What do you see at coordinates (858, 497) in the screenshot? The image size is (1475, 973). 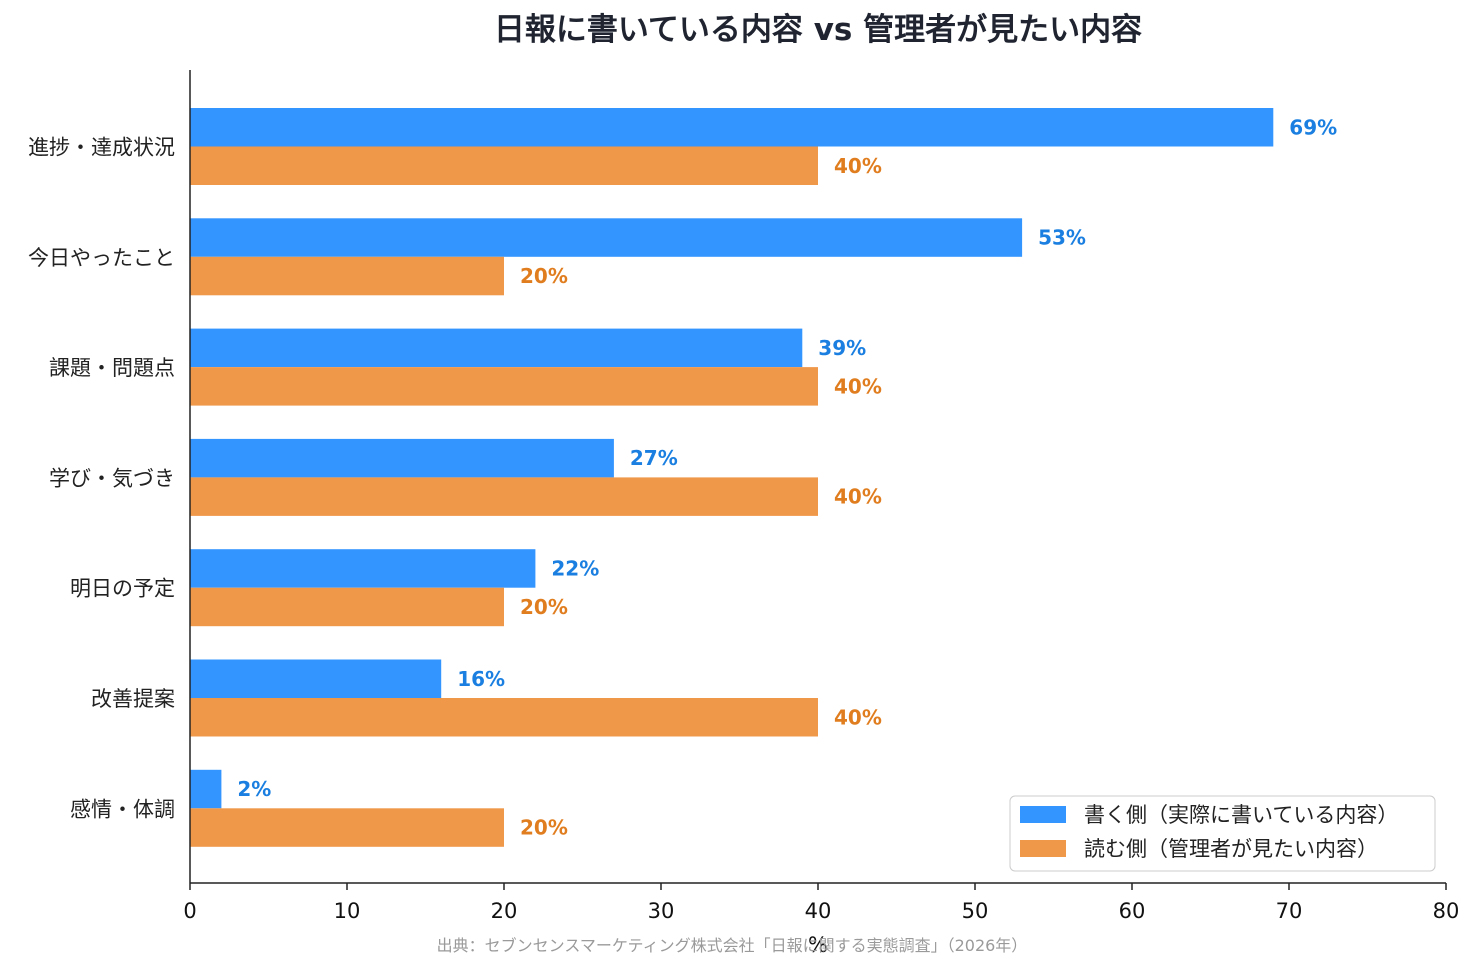 I see `value-label-s1-c3: 40%` at bounding box center [858, 497].